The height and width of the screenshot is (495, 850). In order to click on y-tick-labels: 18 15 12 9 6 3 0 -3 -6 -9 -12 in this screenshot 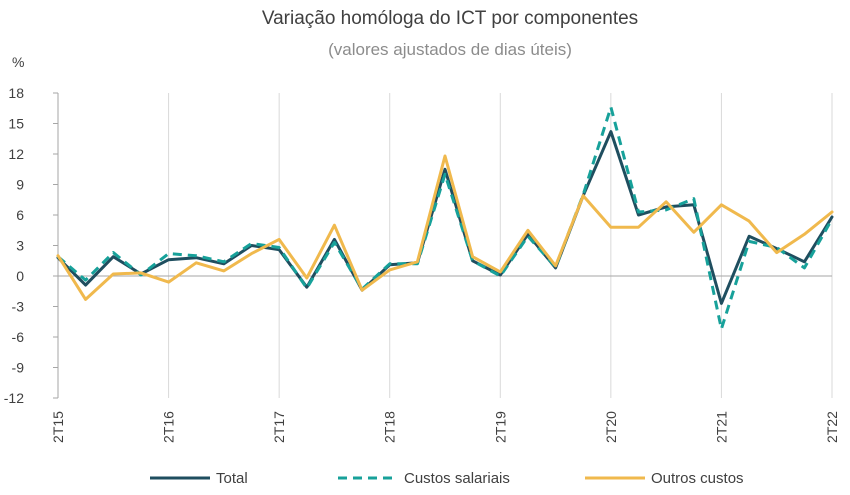, I will do `click(14, 245)`.